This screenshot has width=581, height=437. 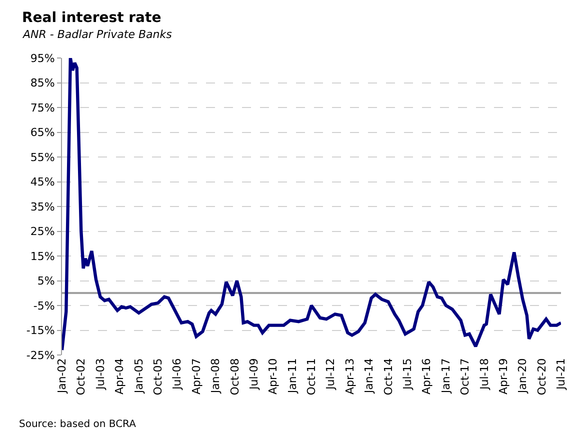 What do you see at coordinates (42, 207) in the screenshot?
I see `y-tick-label: 35%` at bounding box center [42, 207].